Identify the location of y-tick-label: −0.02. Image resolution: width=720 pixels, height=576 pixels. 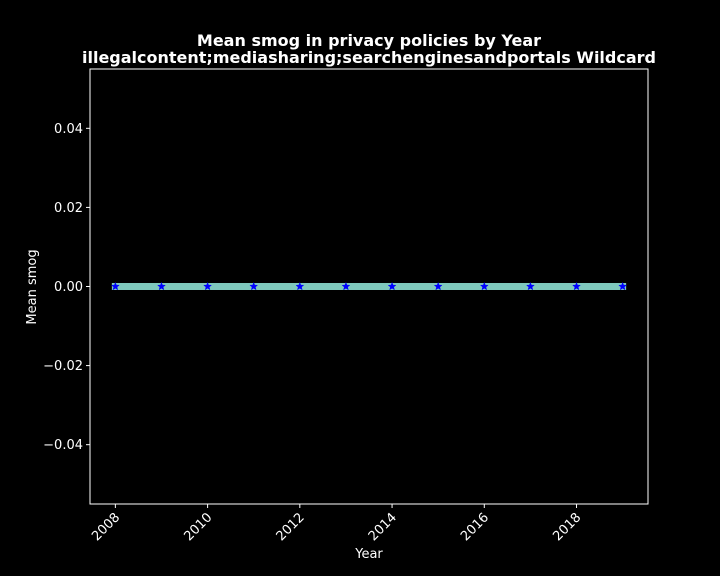
(63, 366).